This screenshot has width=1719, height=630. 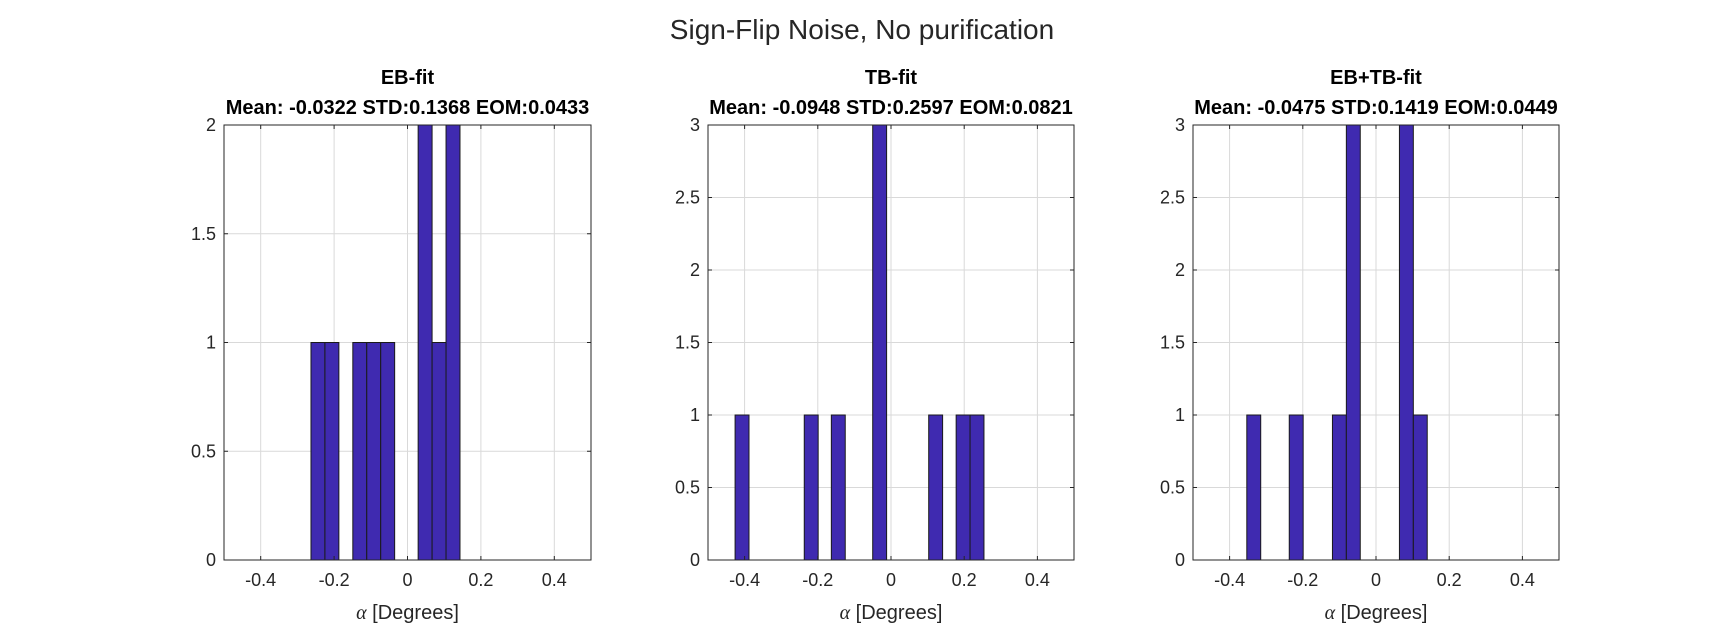 I want to click on subplot-title: TB-fit, so click(x=891, y=78).